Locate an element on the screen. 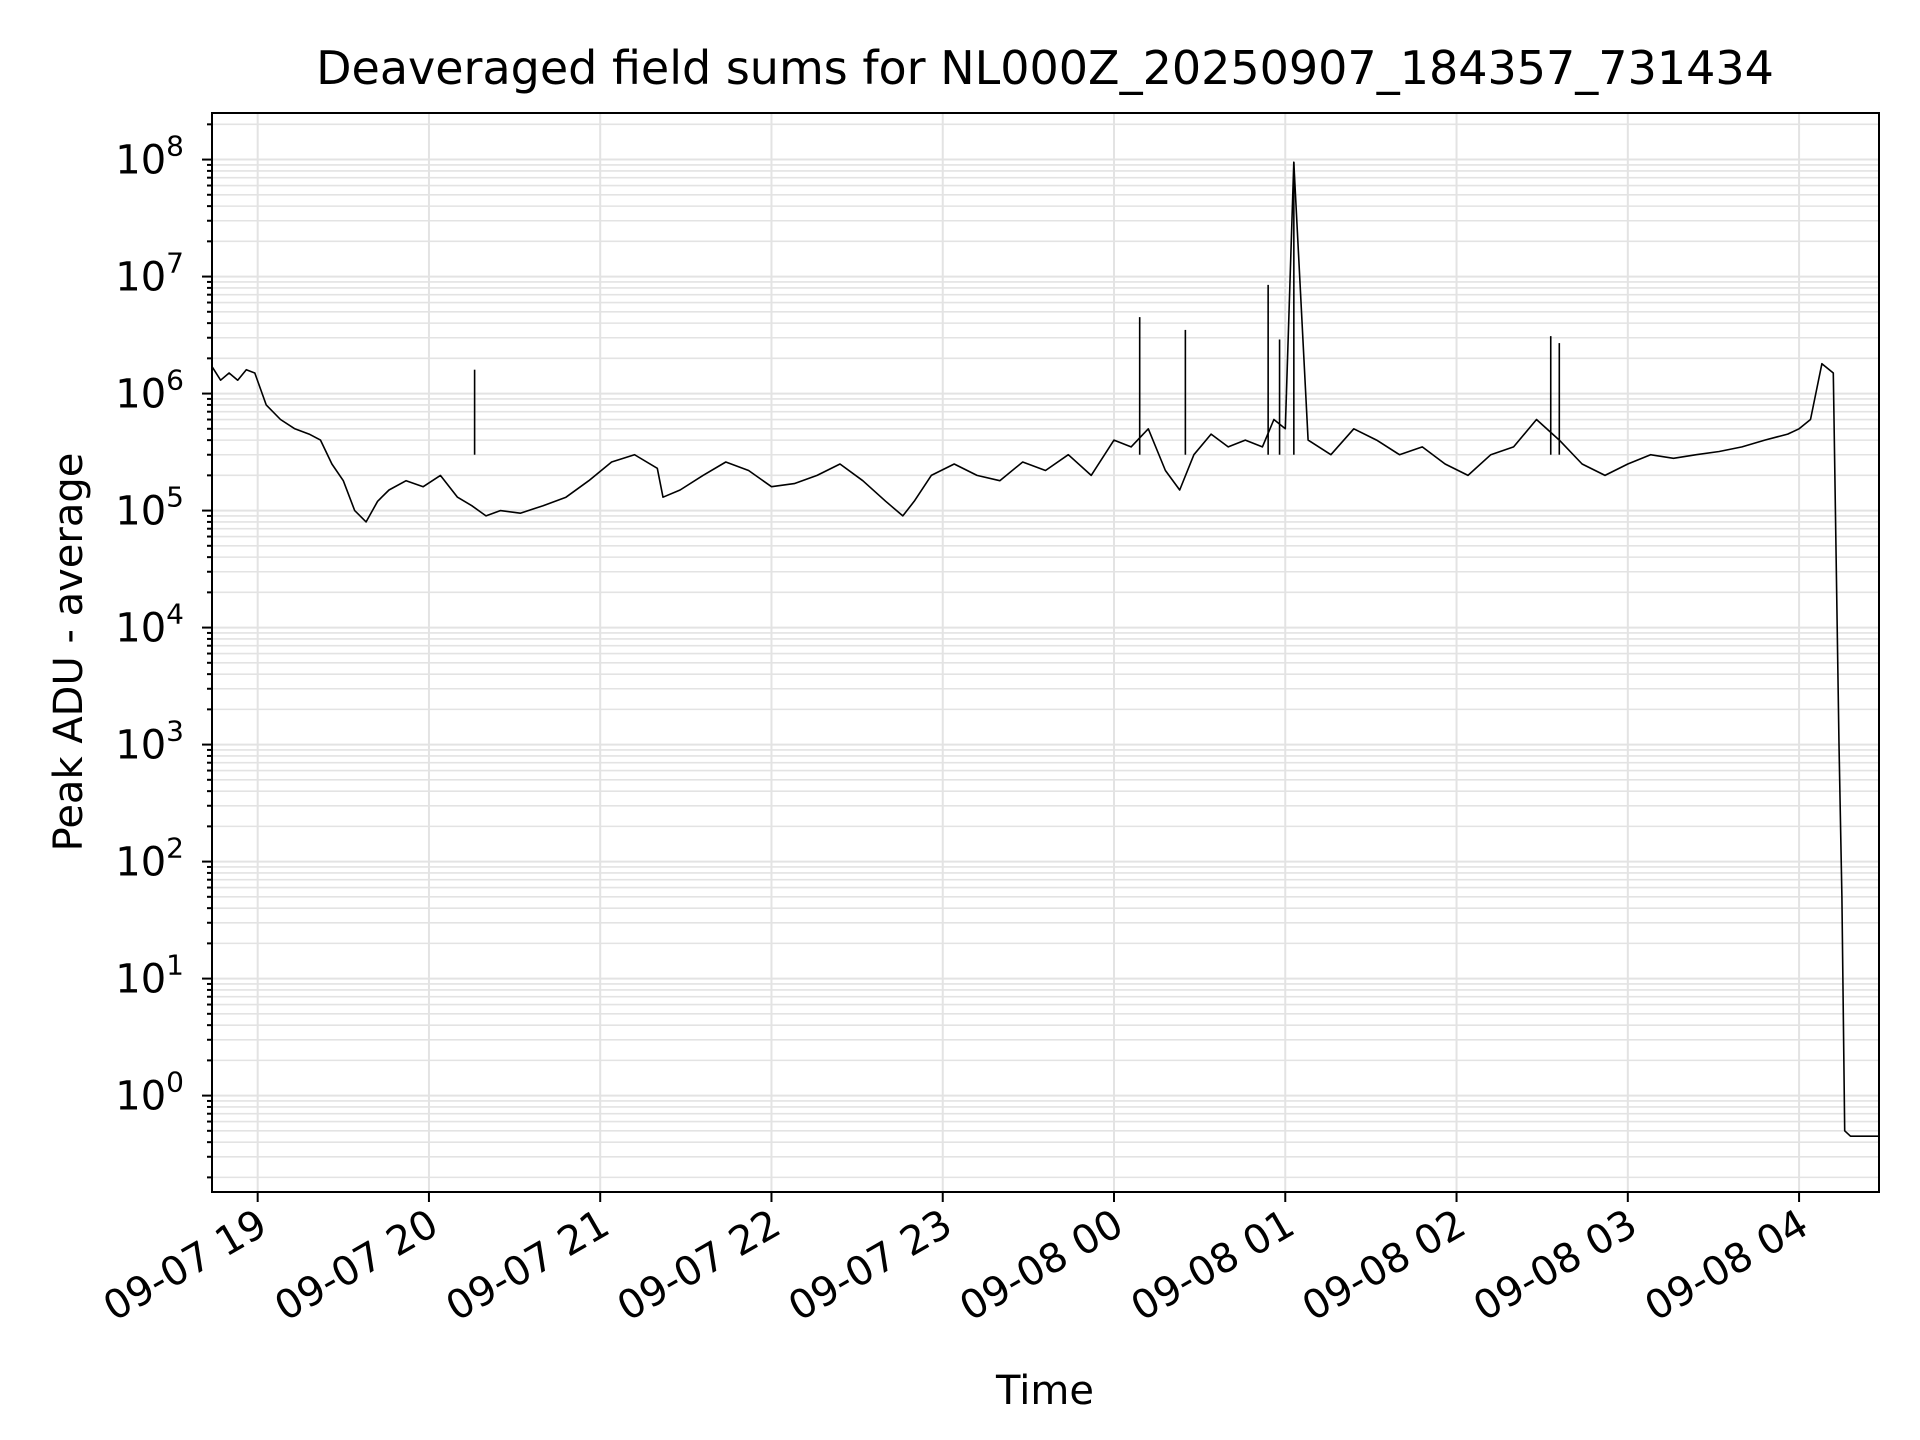  y-tick-label: 10² is located at coordinates (149, 859).